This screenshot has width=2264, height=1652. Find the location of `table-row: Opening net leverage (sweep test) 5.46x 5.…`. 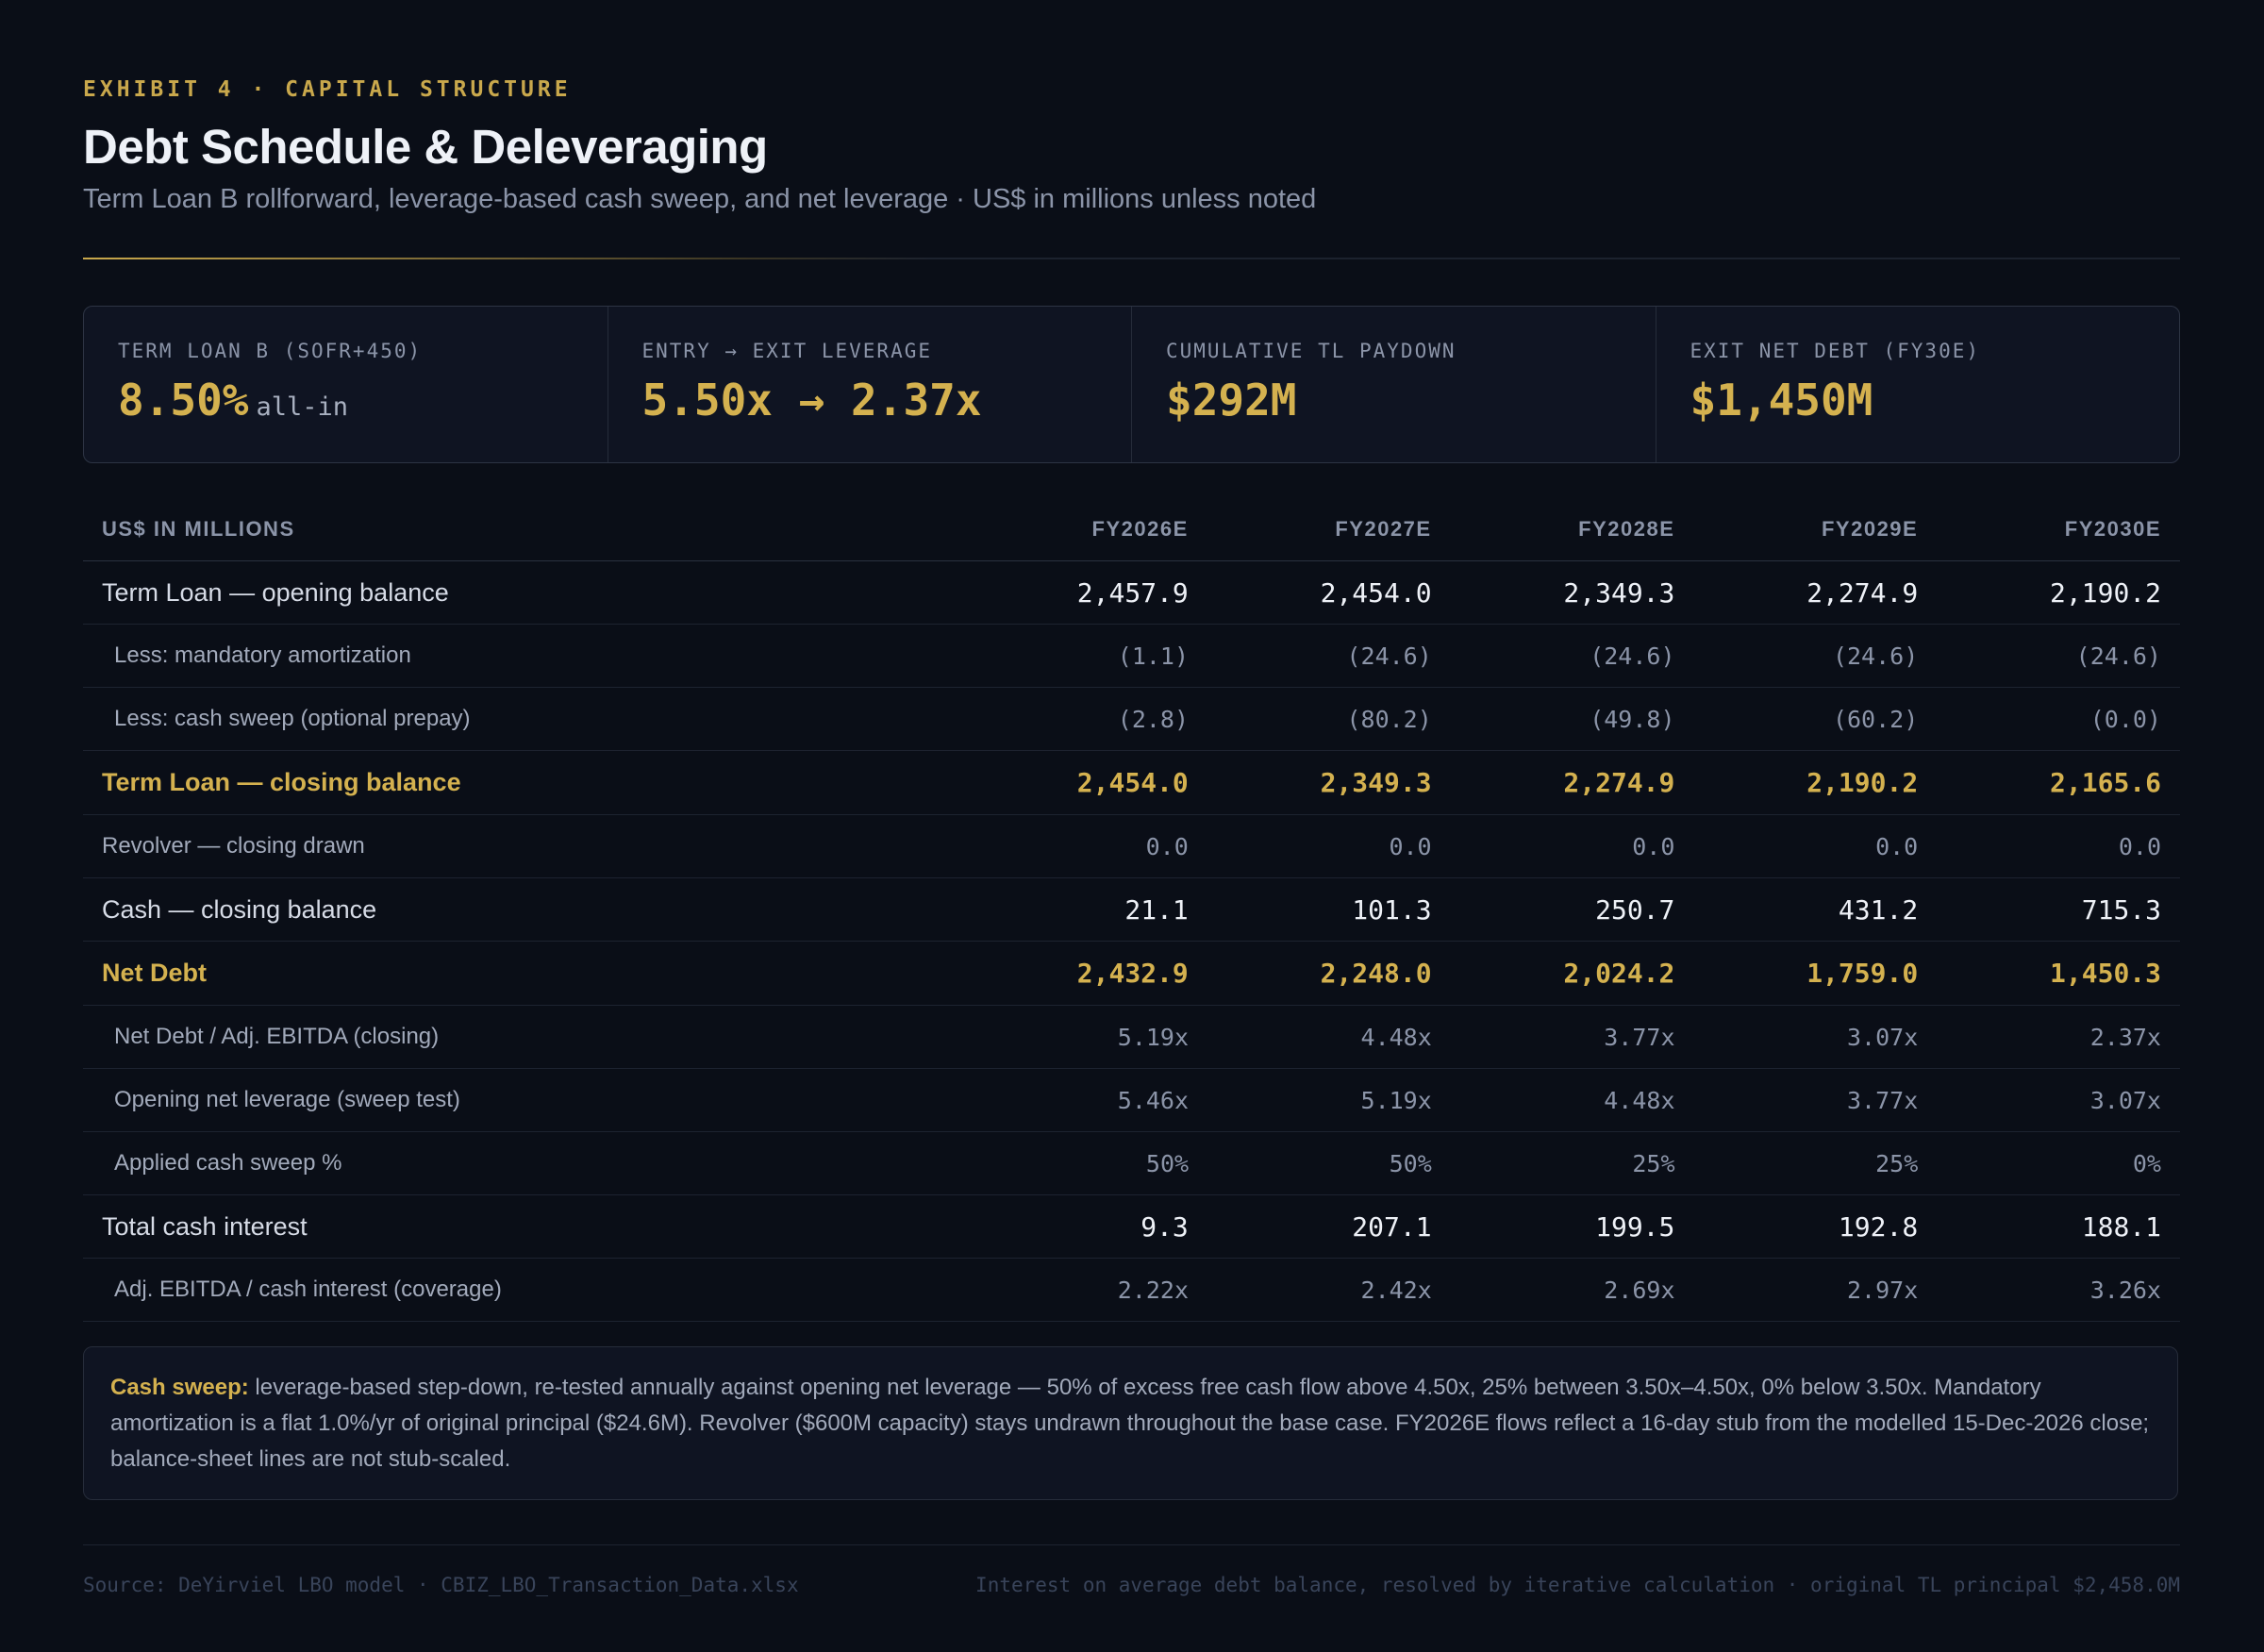

table-row: Opening net leverage (sweep test) 5.46x 5.… is located at coordinates (1131, 1100).